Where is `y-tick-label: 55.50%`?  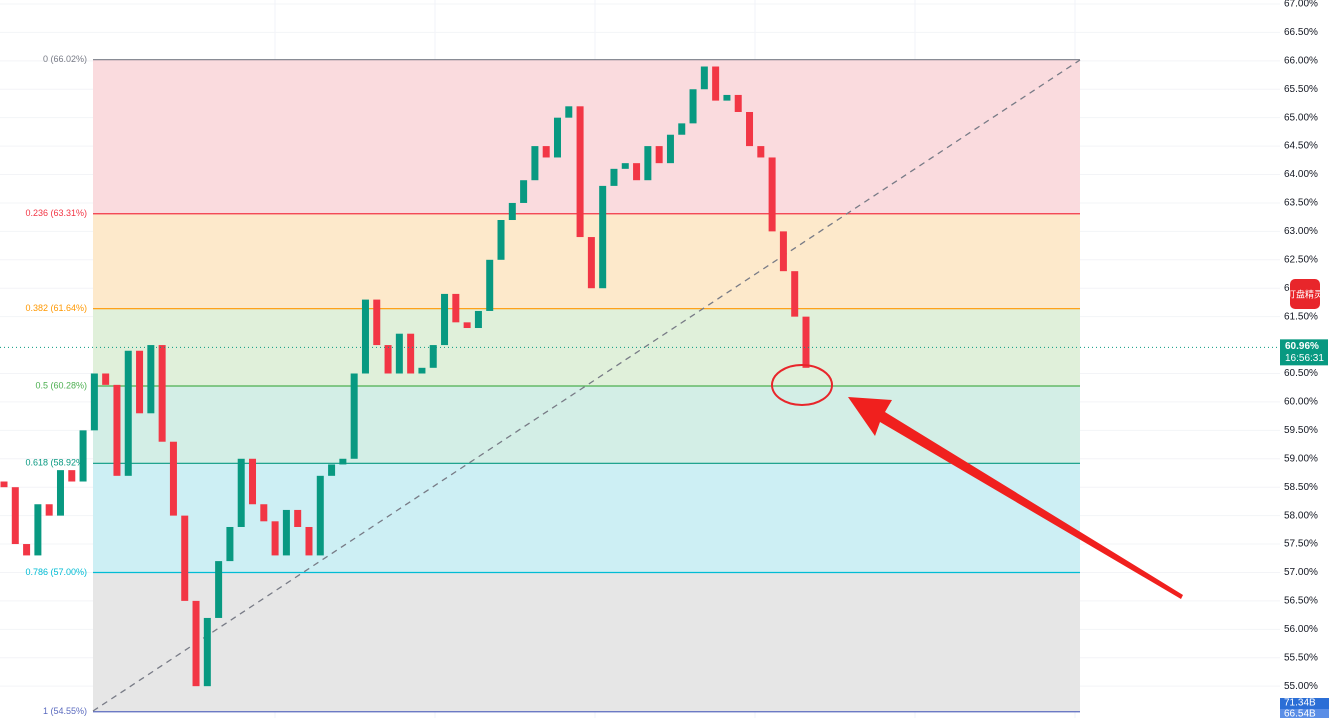 y-tick-label: 55.50% is located at coordinates (1301, 657).